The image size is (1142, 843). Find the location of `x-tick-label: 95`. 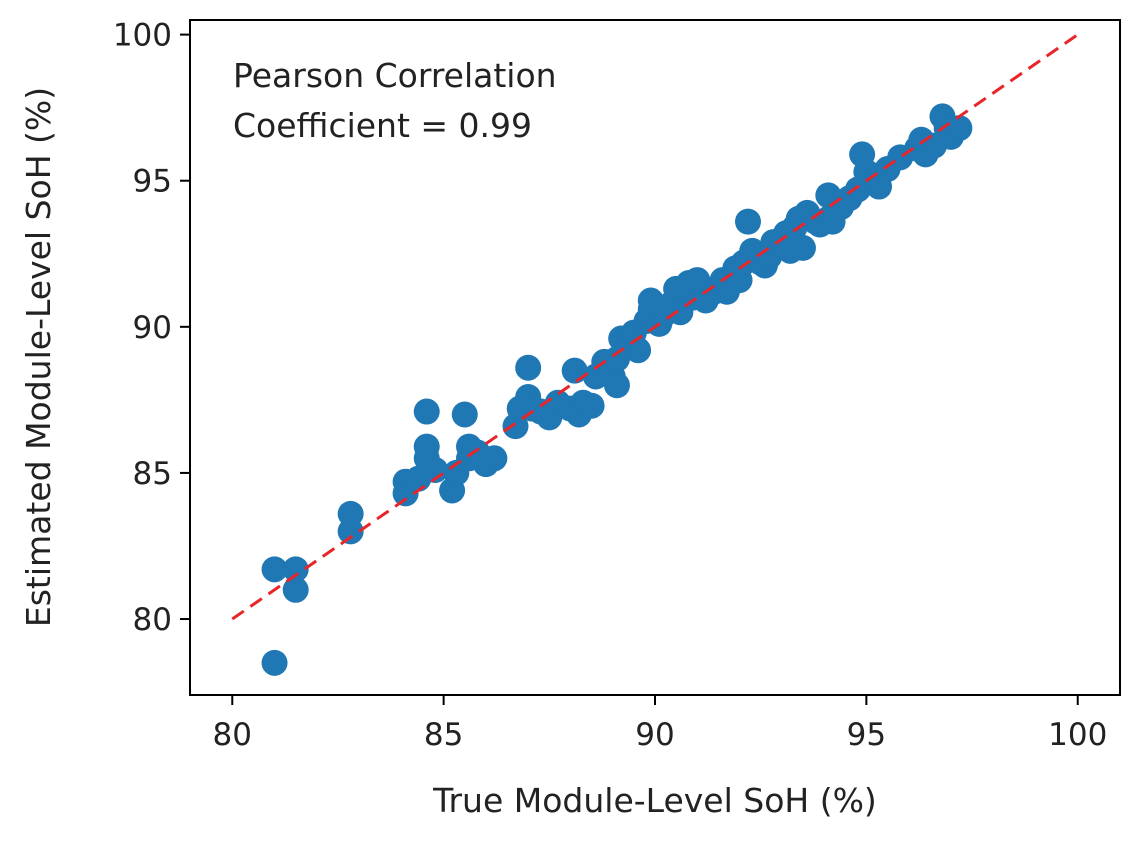

x-tick-label: 95 is located at coordinates (866, 735).